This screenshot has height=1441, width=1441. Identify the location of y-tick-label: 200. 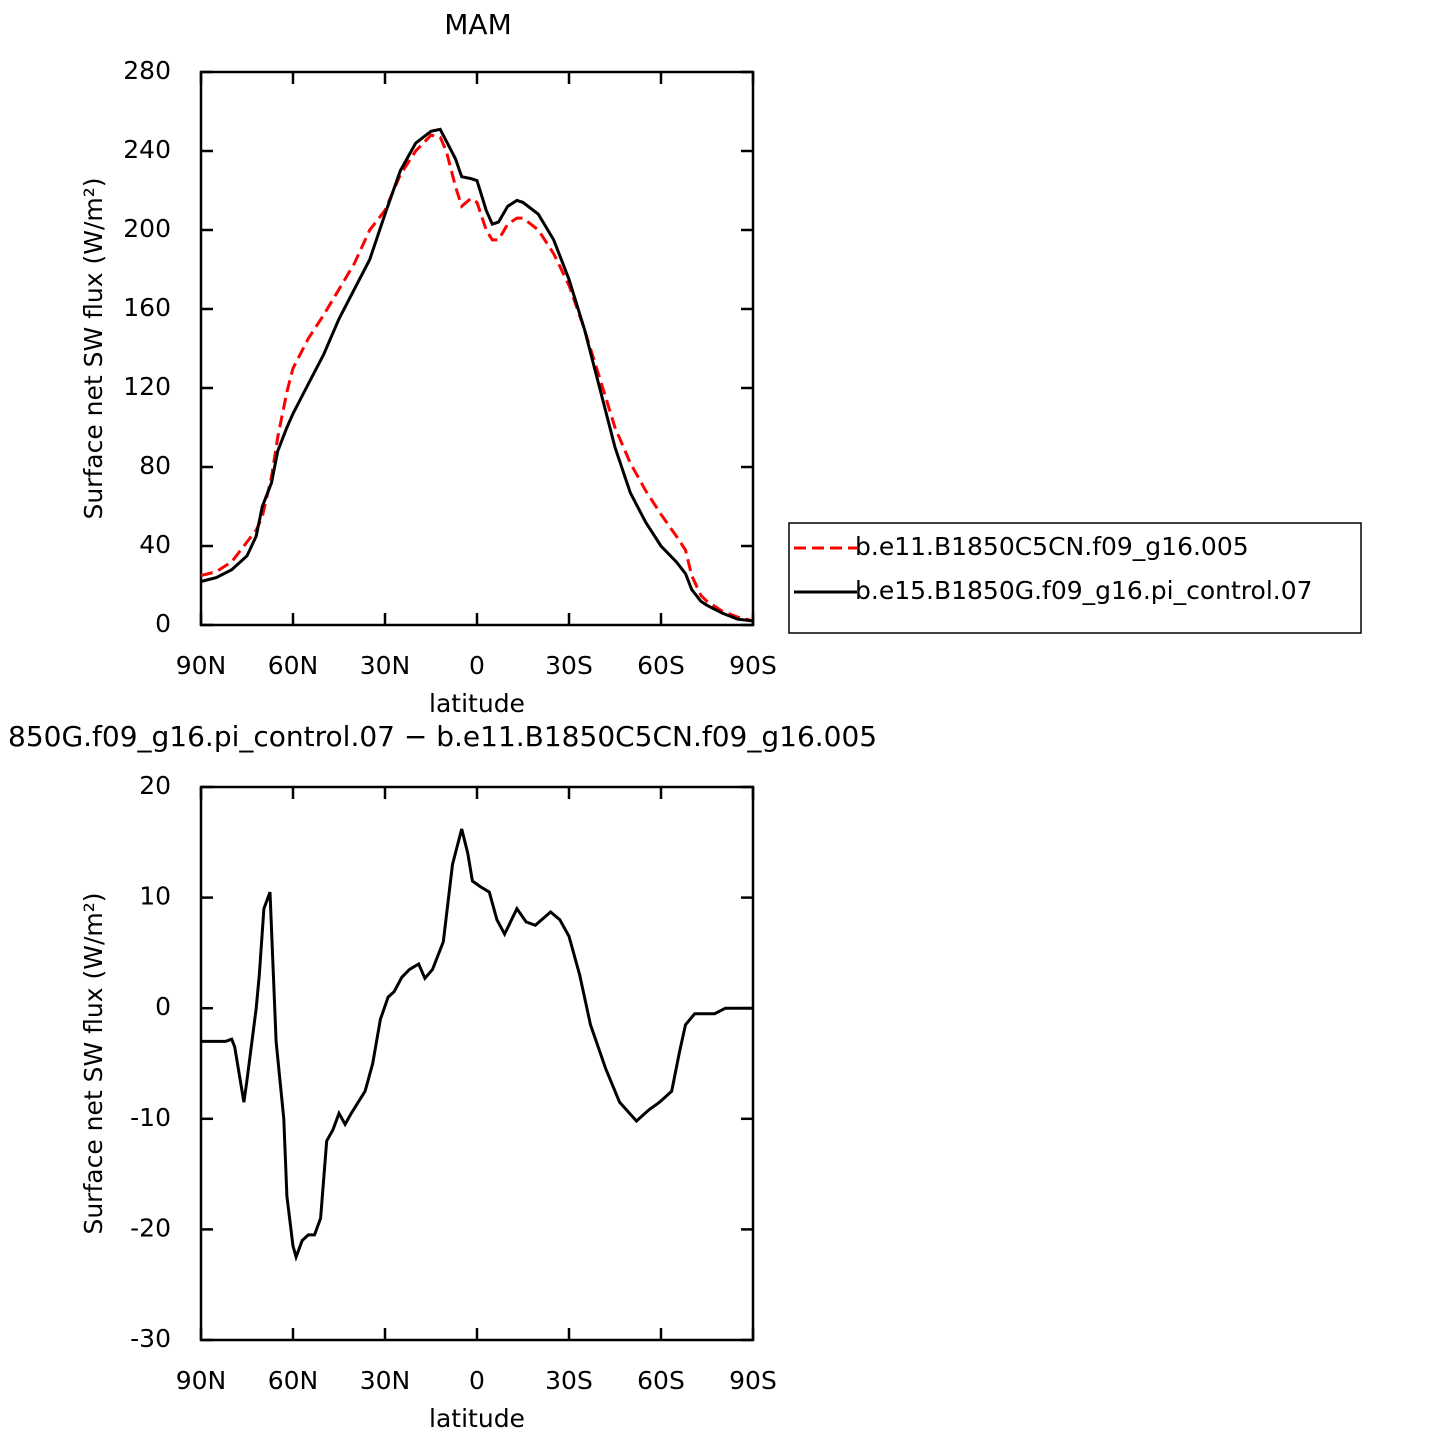
(147, 228).